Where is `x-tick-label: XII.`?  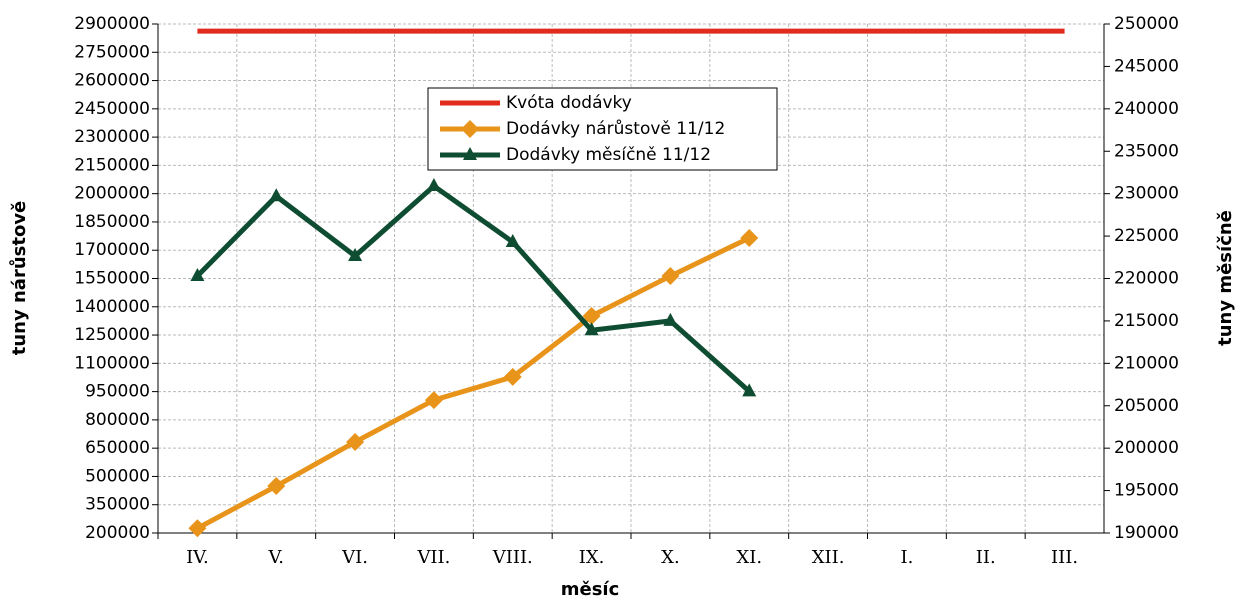 x-tick-label: XII. is located at coordinates (828, 557).